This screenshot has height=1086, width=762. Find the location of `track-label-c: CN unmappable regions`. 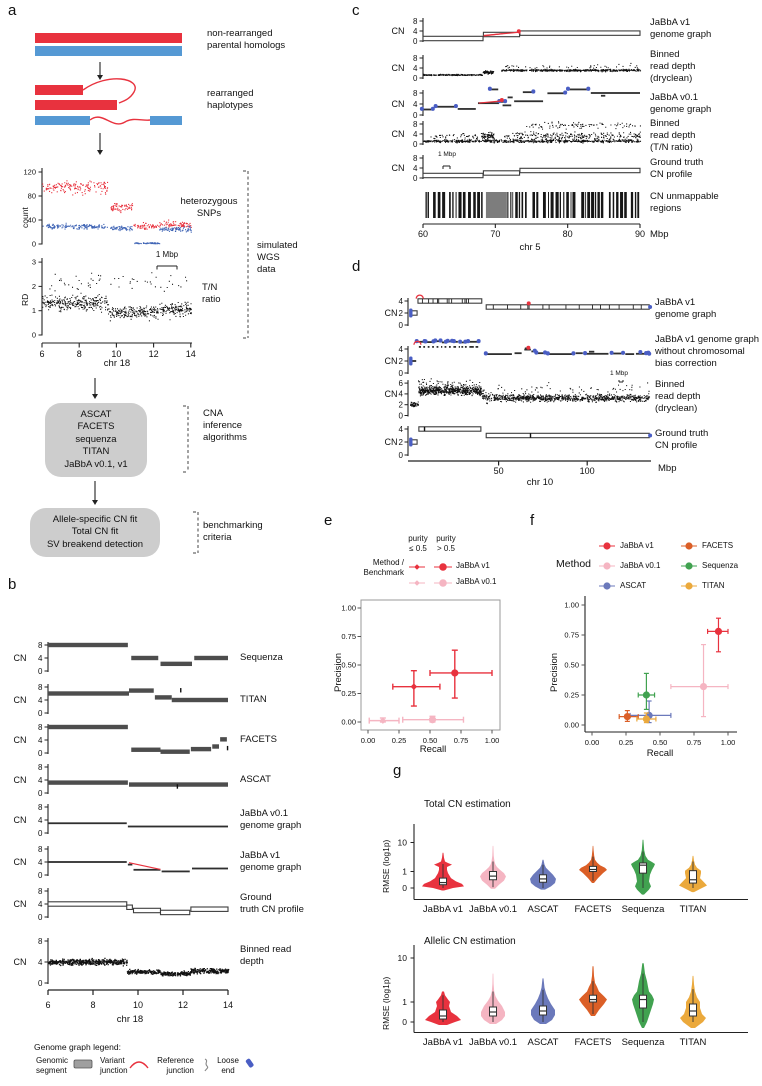

track-label-c: CN unmappable regions is located at coordinates (684, 202).